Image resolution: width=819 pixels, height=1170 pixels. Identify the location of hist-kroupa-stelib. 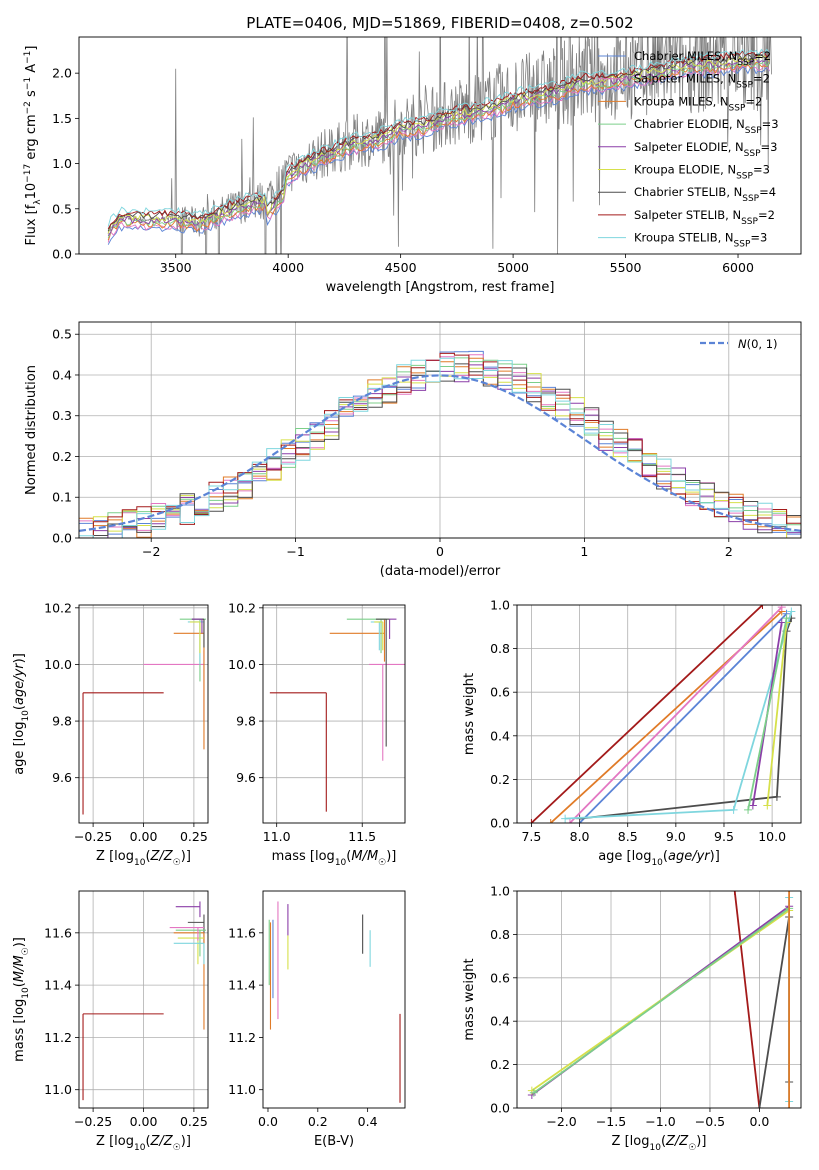
(440, 447).